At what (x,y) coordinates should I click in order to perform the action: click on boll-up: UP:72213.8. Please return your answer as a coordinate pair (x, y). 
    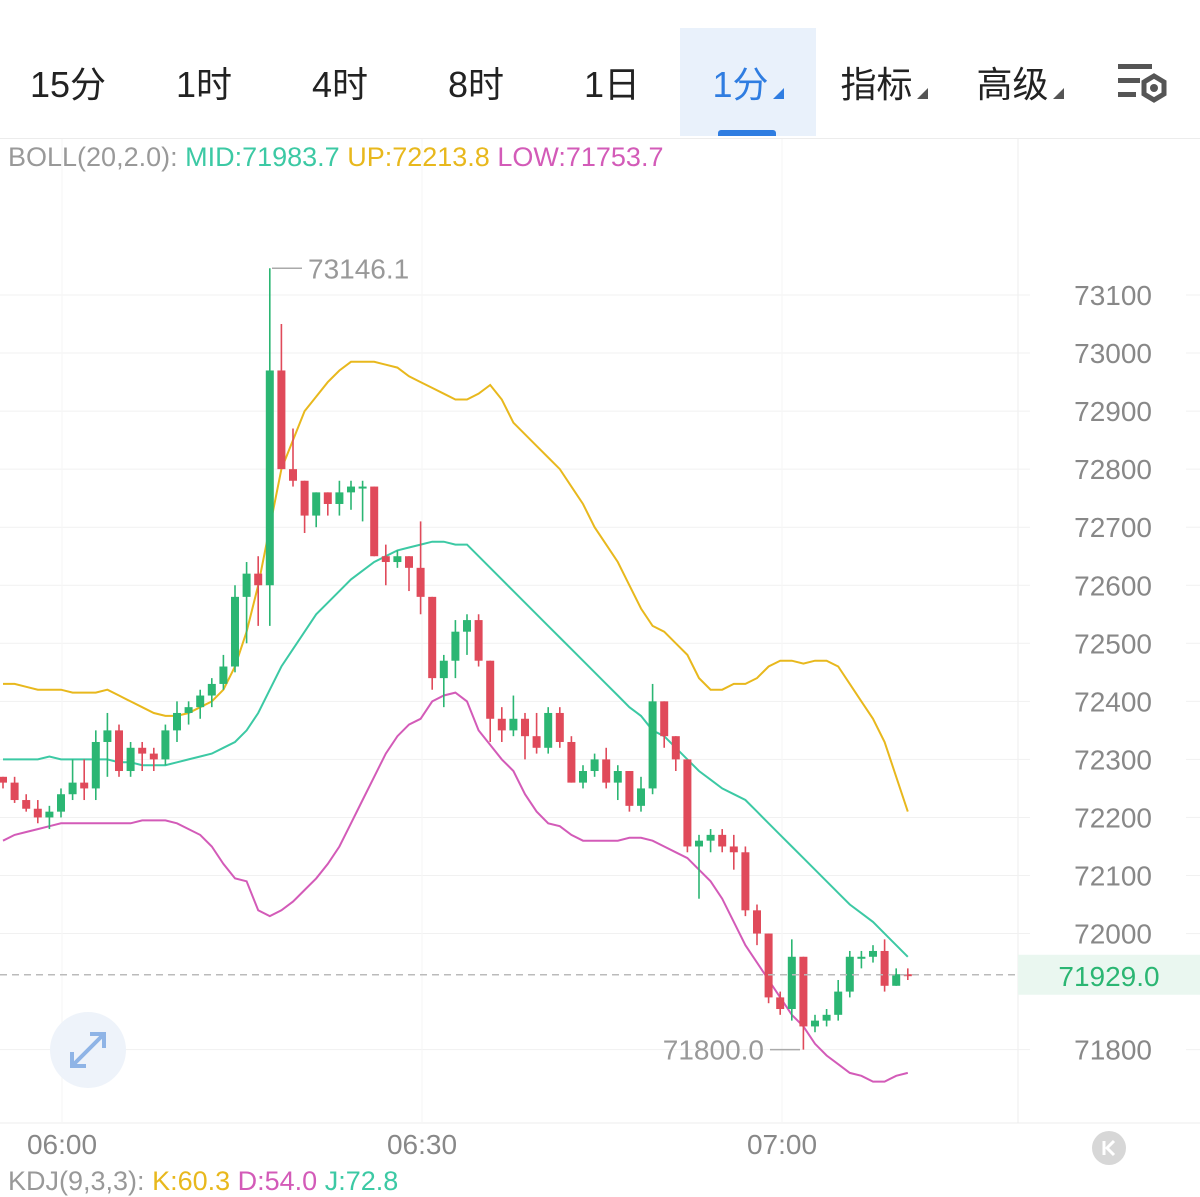
    Looking at the image, I should click on (418, 157).